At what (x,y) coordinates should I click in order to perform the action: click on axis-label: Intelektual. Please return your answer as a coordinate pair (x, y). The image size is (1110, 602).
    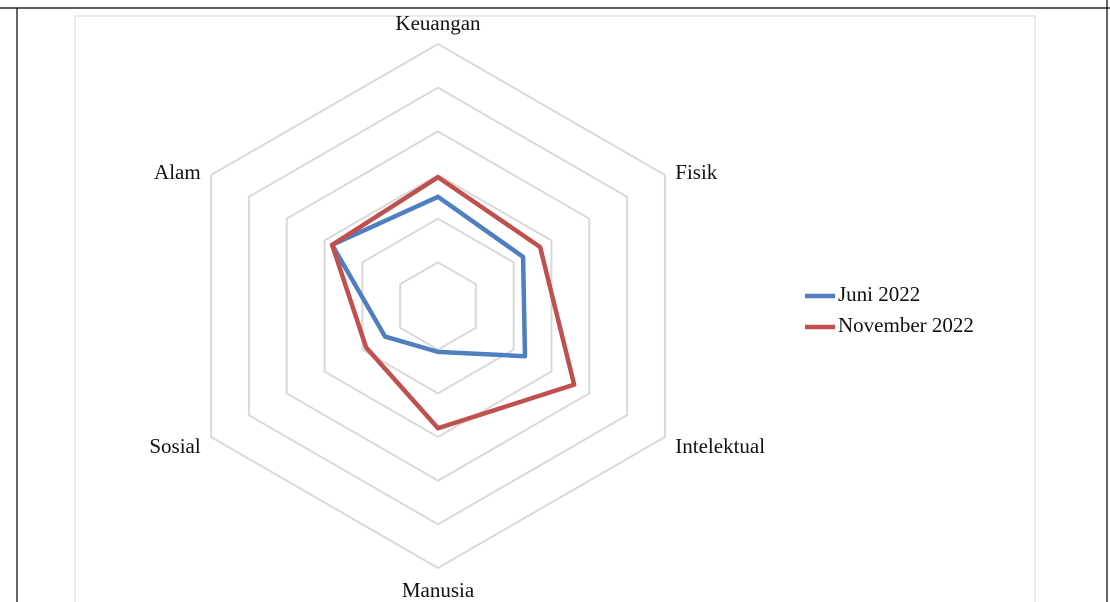
    Looking at the image, I should click on (720, 446).